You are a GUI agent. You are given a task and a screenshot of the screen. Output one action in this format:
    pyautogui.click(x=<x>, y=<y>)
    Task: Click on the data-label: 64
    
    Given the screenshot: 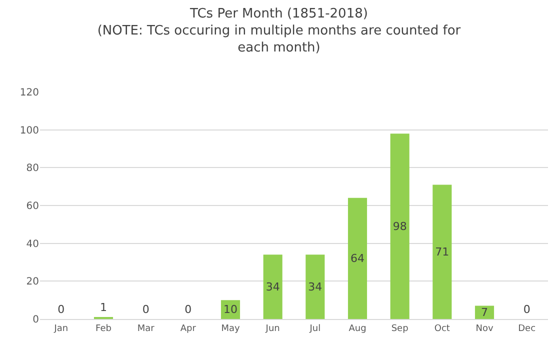 What is the action you would take?
    pyautogui.click(x=357, y=258)
    